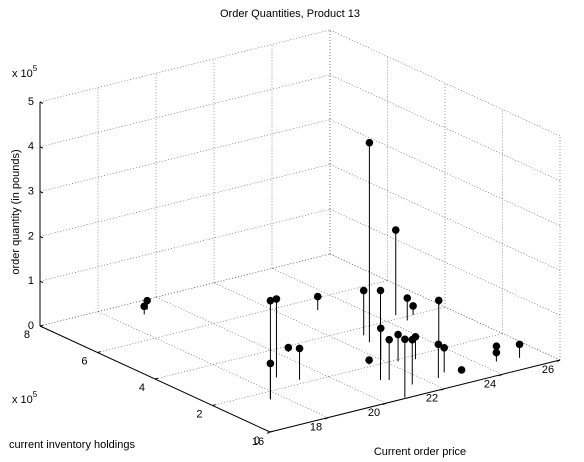  I want to click on z-multiplier: x 105, so click(25, 72).